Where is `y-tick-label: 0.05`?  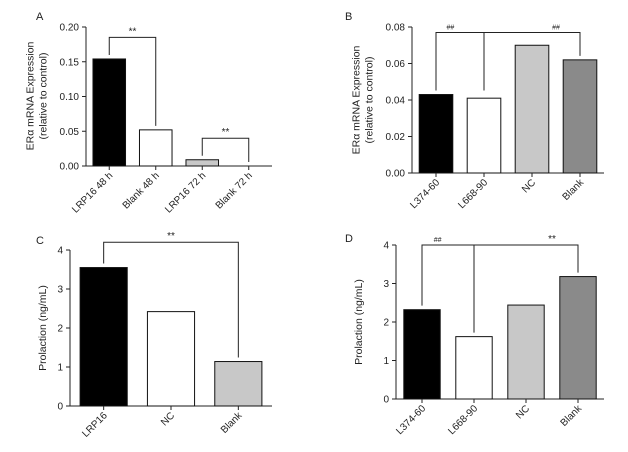
y-tick-label: 0.05 is located at coordinates (70, 132).